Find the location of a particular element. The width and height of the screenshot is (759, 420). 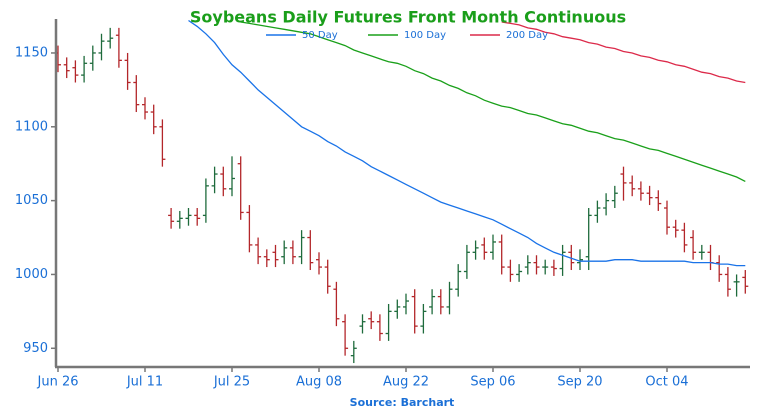

y-tick-label: 1150 is located at coordinates (31, 52).